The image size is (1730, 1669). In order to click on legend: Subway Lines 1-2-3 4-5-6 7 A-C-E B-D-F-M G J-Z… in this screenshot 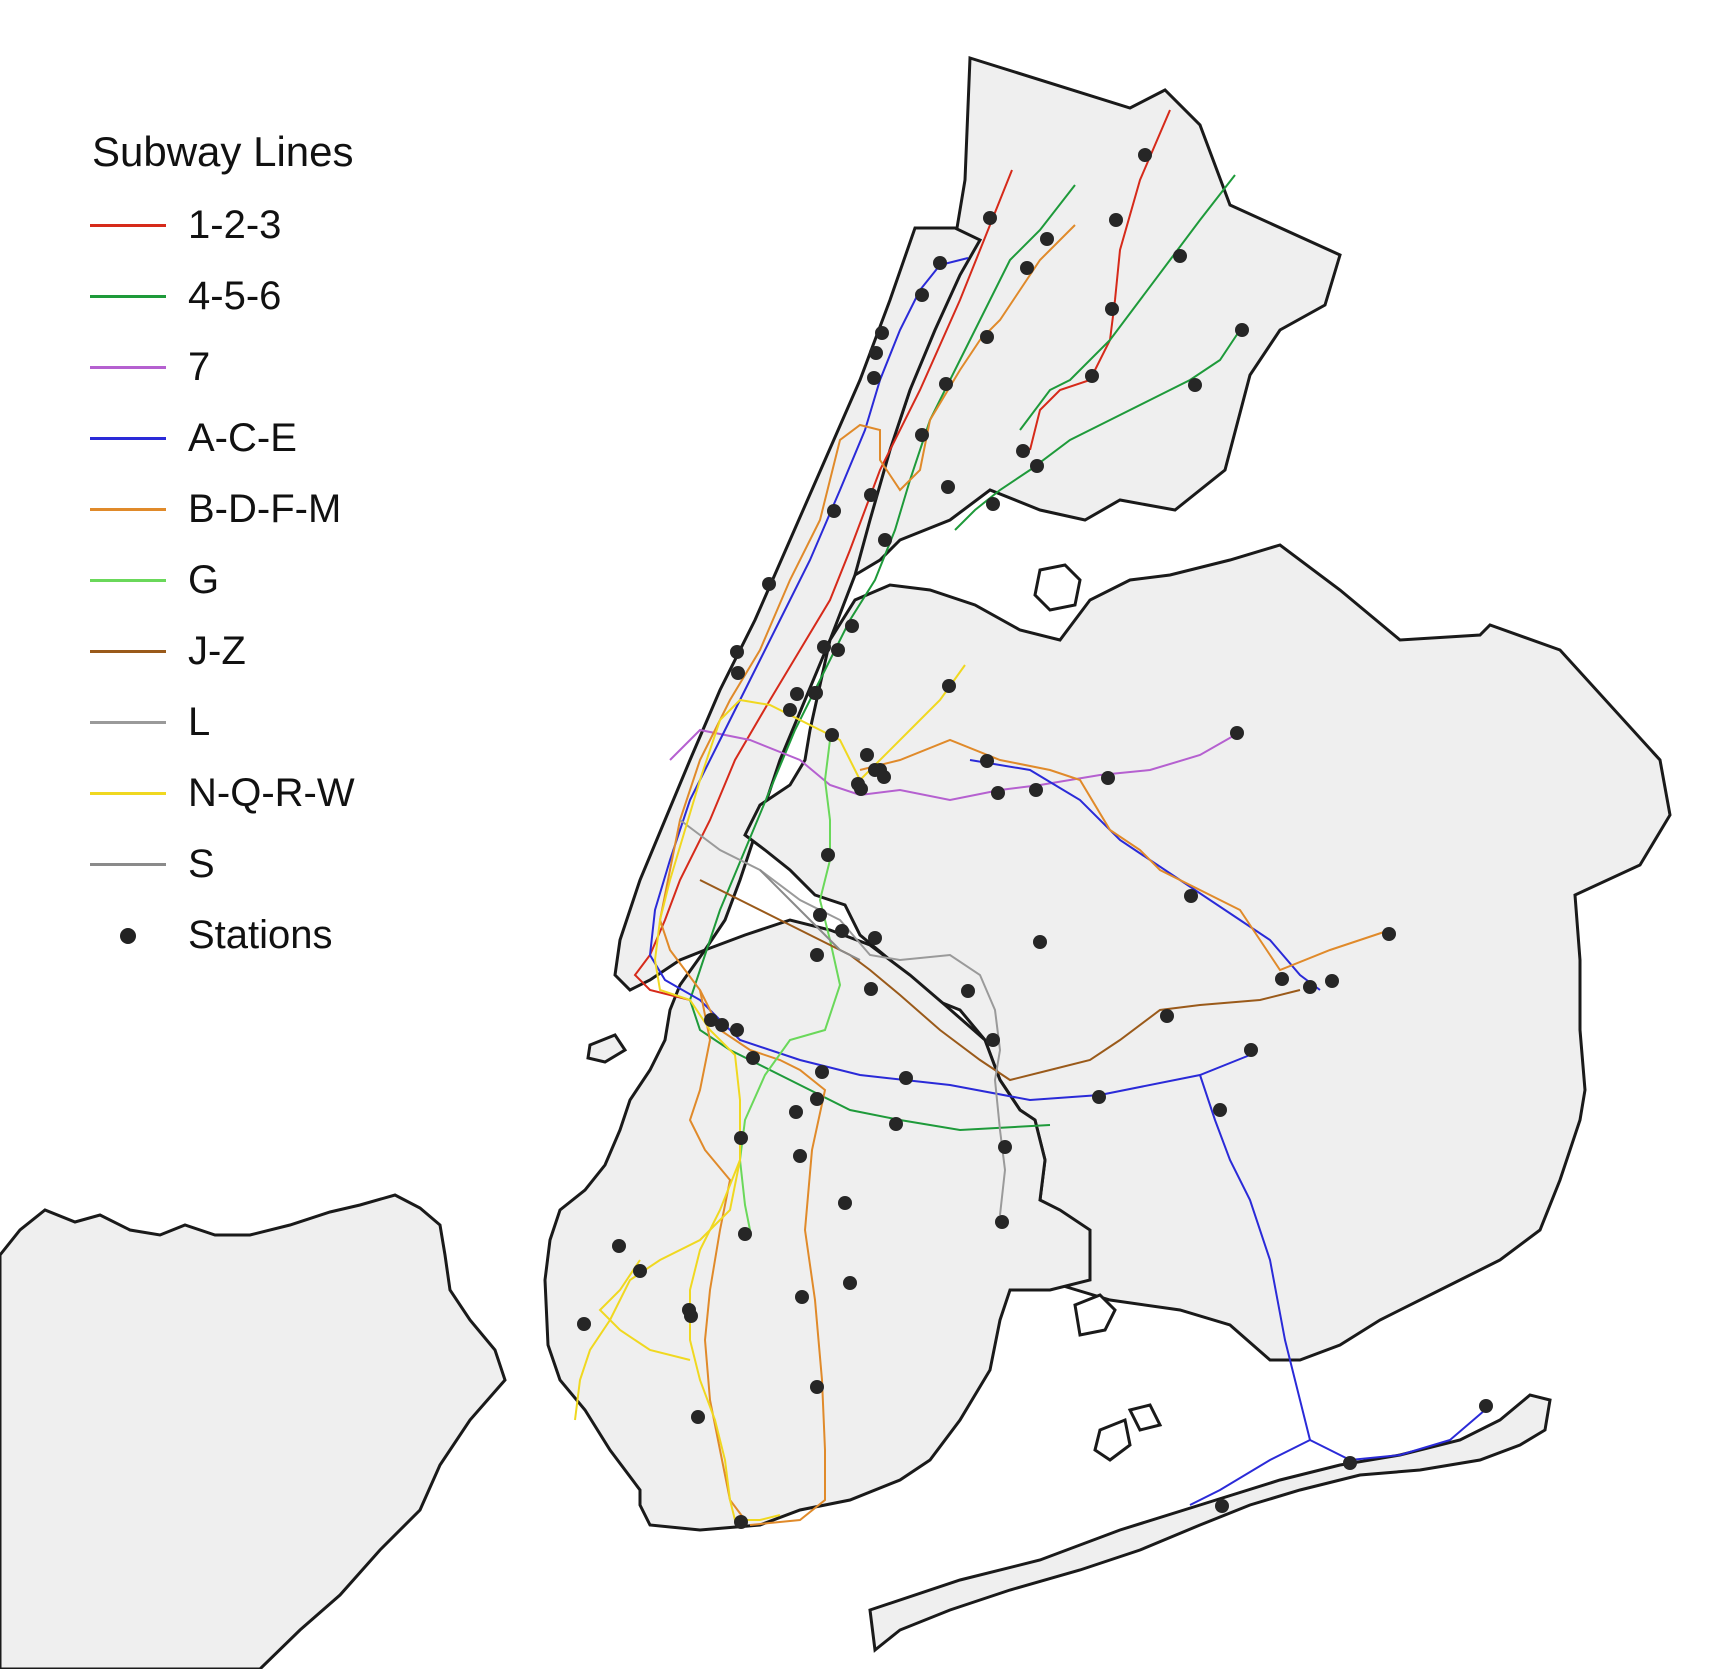, I will do `click(222, 549)`.